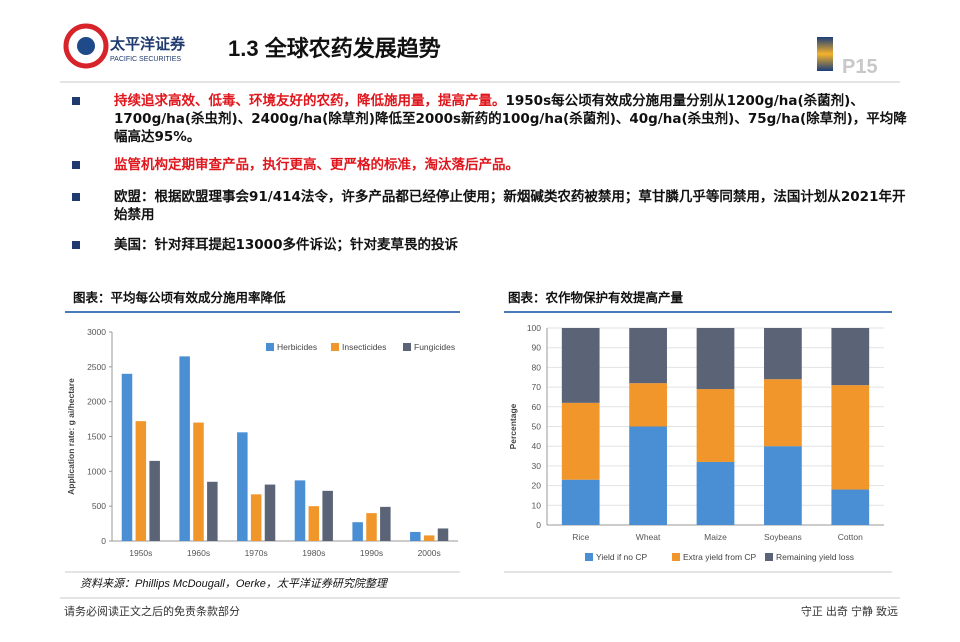  I want to click on chart-title: 图表：平均每公顷有效成分施用率降低, so click(179, 297).